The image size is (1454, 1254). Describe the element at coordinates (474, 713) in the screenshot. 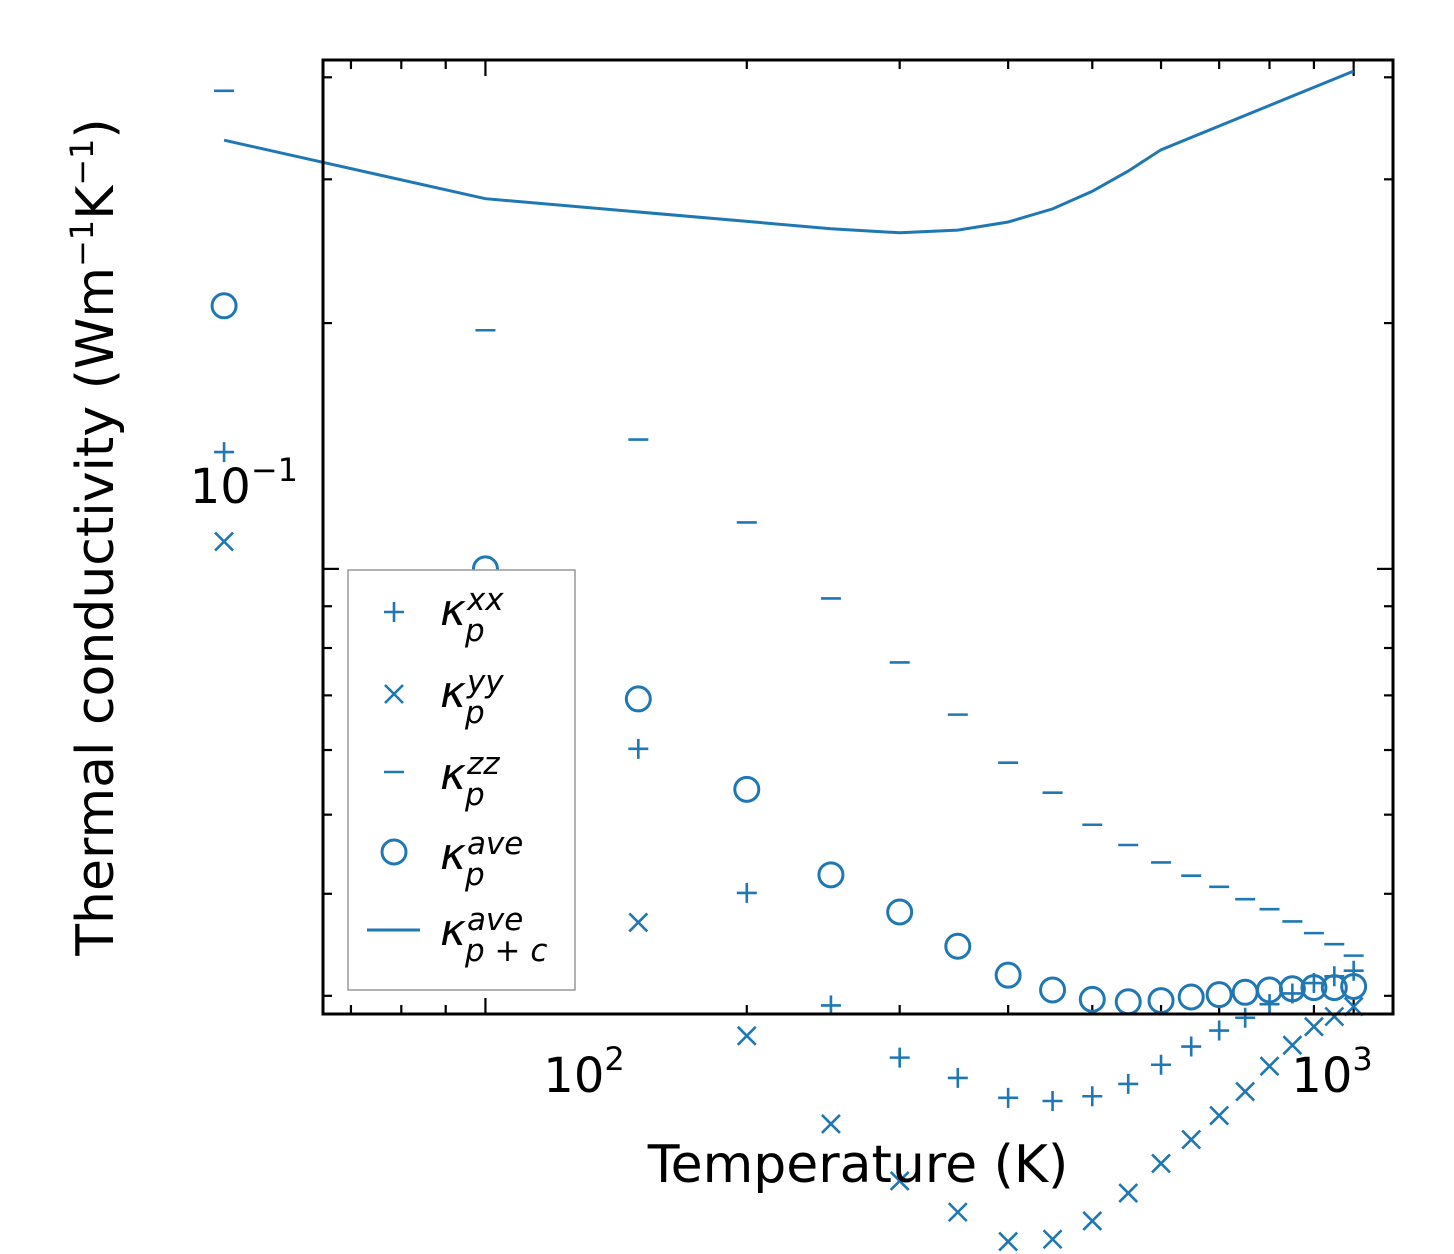

I see `legend-sub-yy: p` at that location.